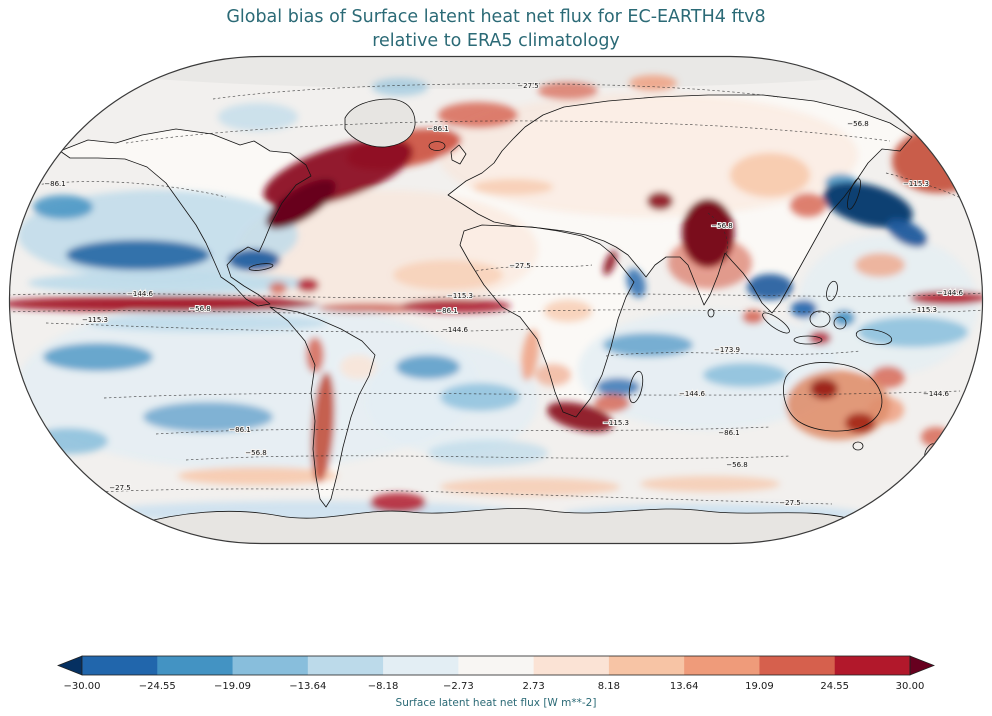 This screenshot has width=992, height=716. I want to click on new-guinea, so click(874, 337).